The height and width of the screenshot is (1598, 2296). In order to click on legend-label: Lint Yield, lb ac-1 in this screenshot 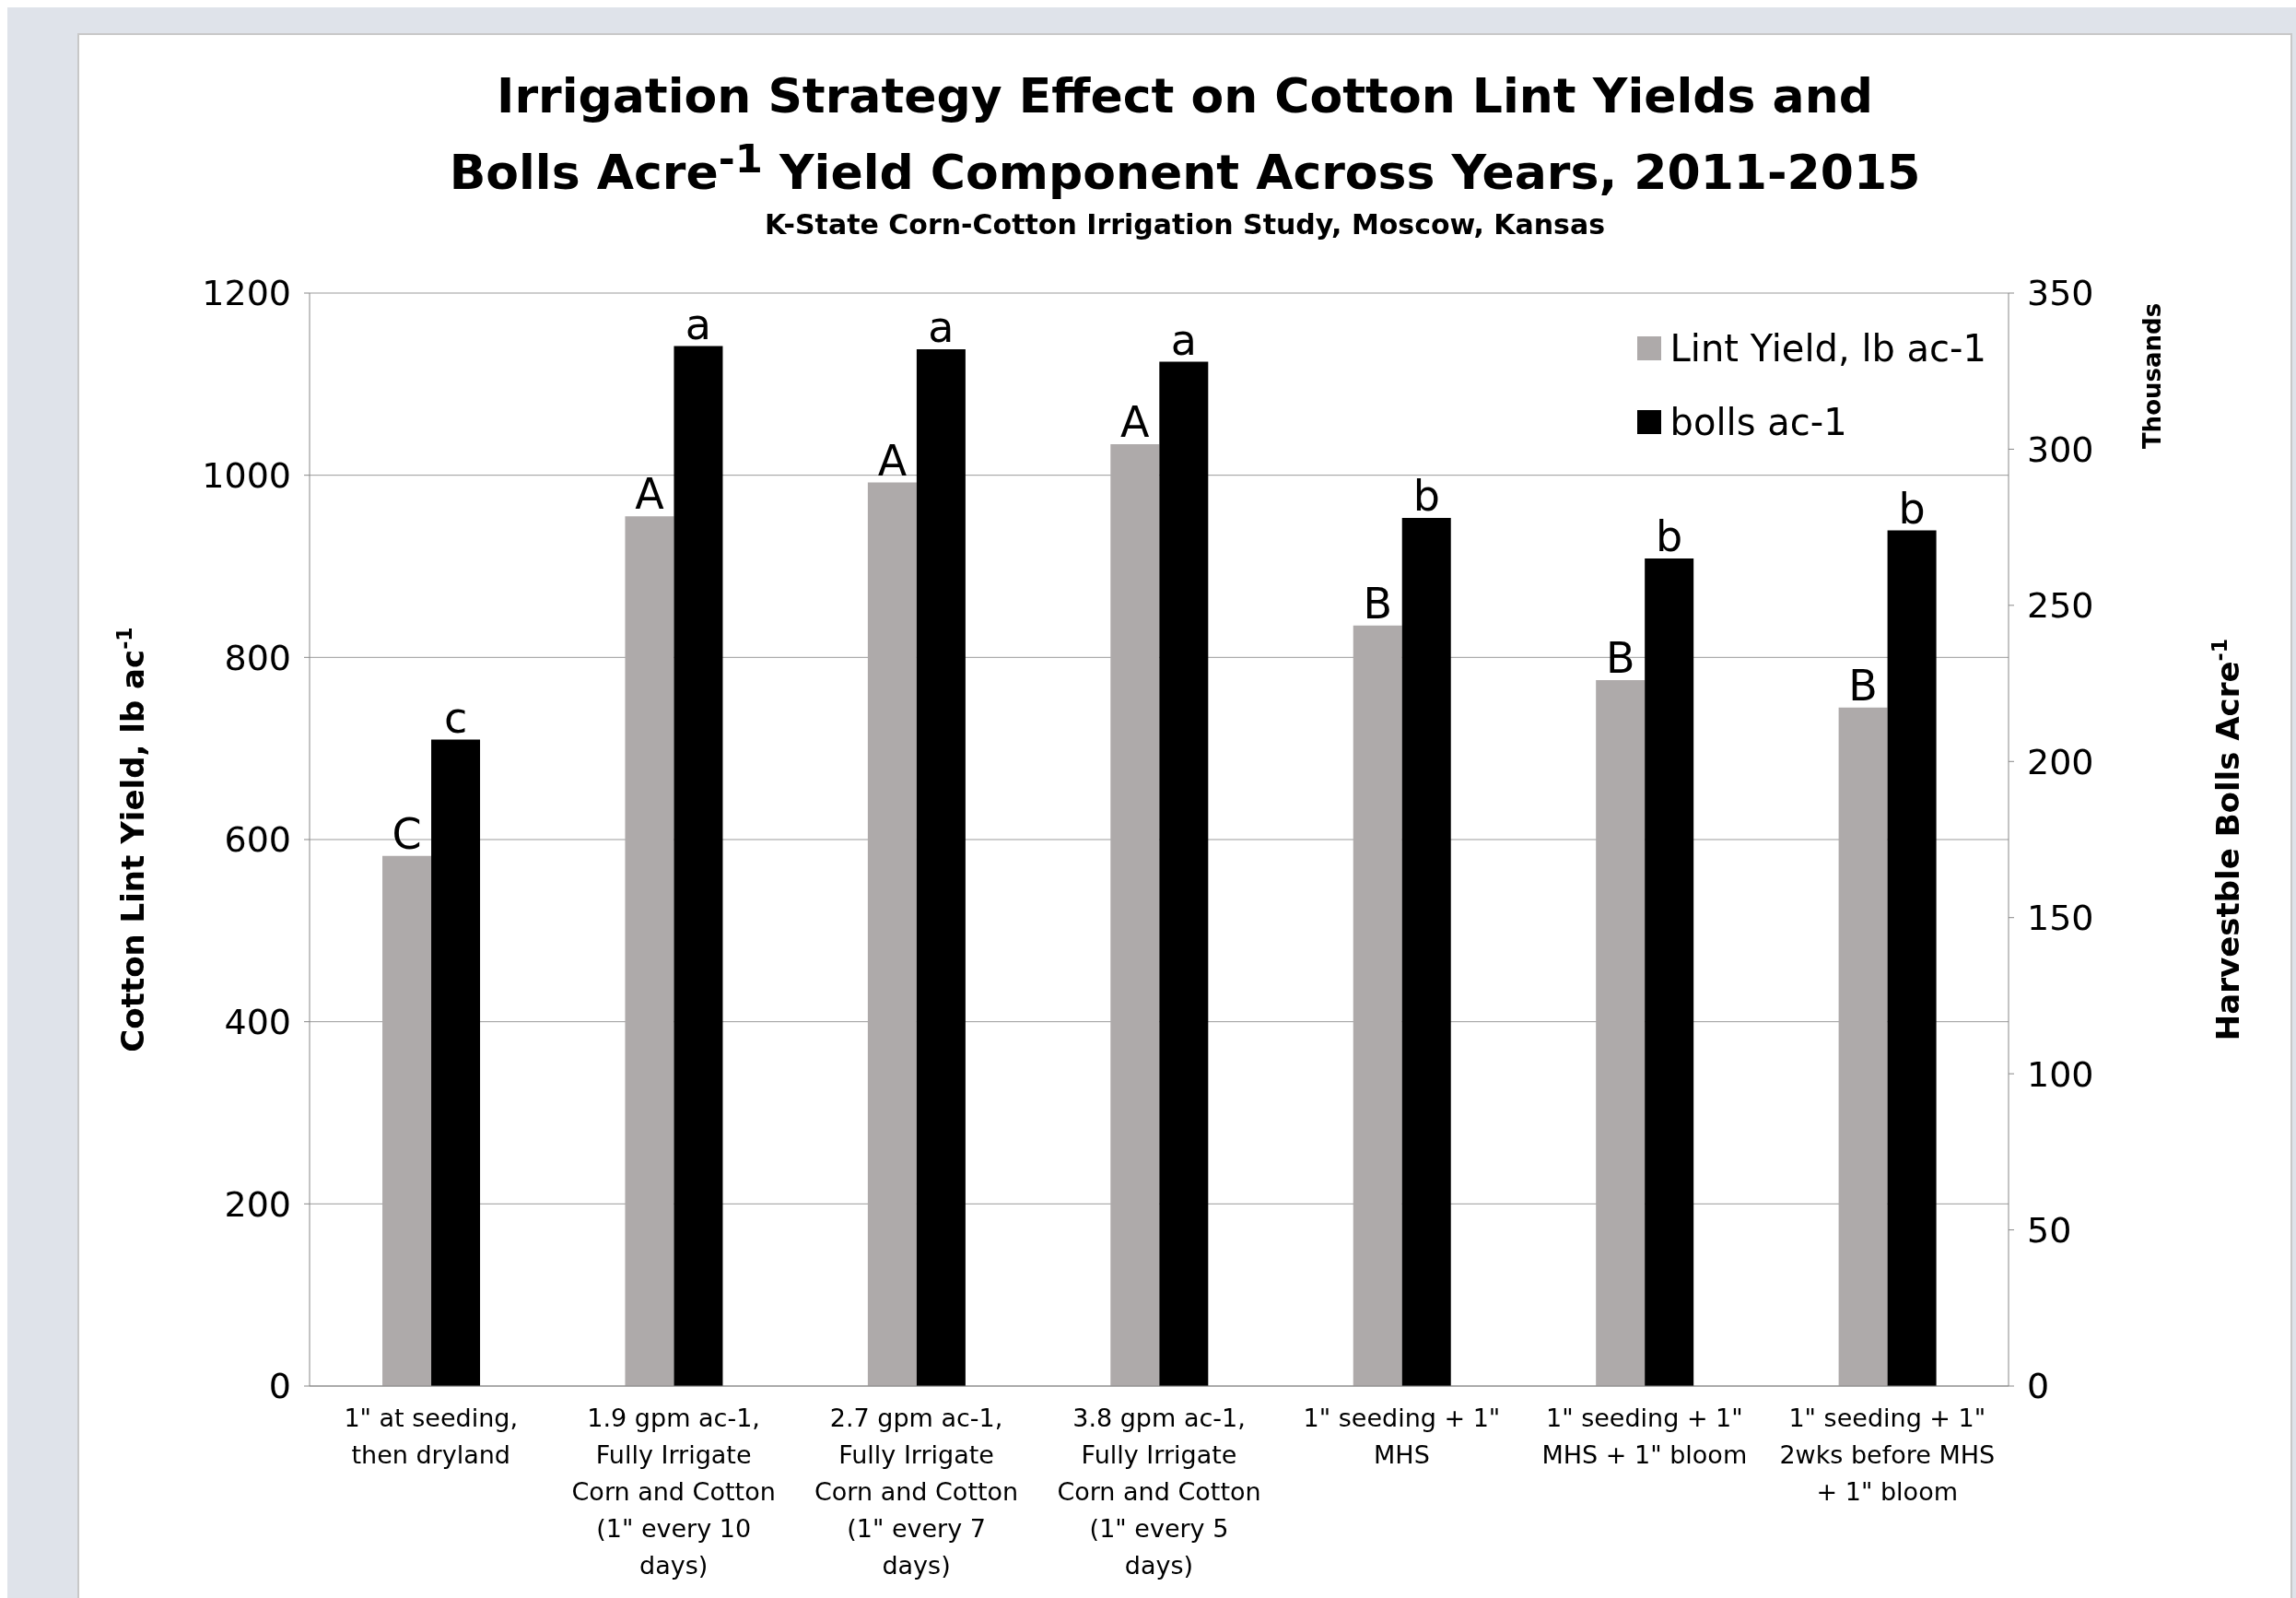, I will do `click(1828, 348)`.